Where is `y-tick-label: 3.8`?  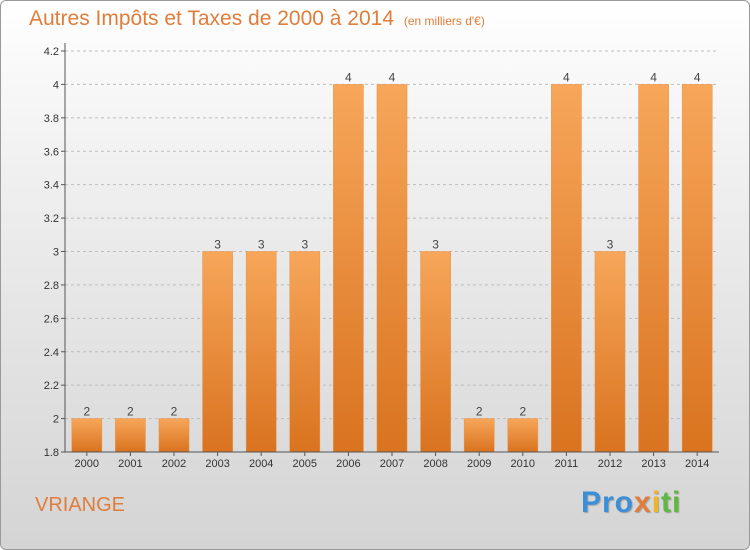
y-tick-label: 3.8 is located at coordinates (51, 119).